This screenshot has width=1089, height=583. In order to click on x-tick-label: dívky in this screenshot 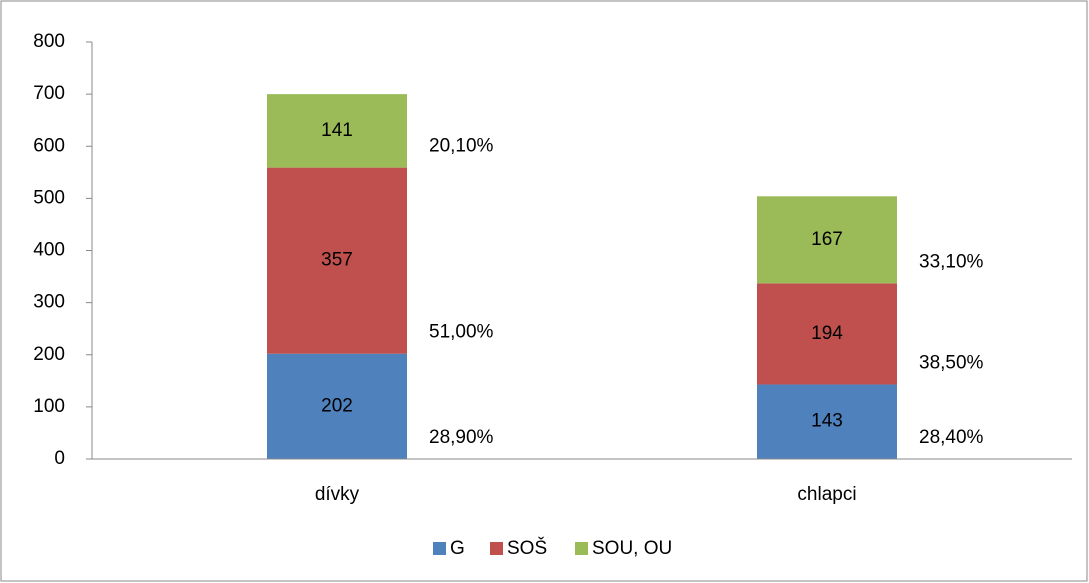, I will do `click(337, 494)`.